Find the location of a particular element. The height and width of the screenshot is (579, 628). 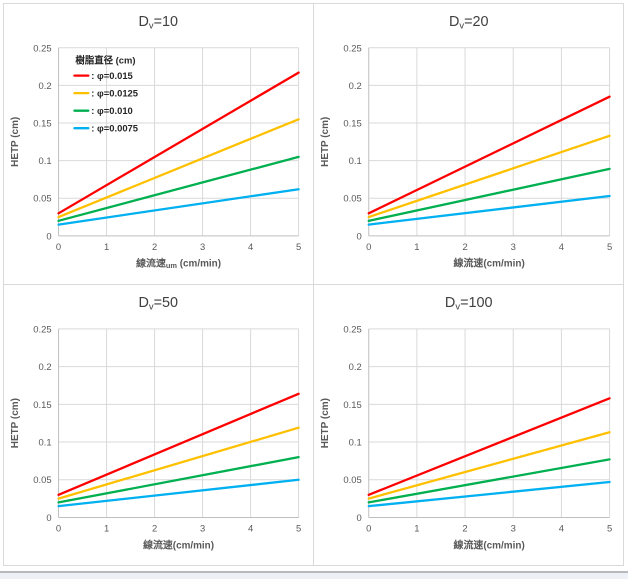

svg-text: Dv=20 is located at coordinates (468, 22).